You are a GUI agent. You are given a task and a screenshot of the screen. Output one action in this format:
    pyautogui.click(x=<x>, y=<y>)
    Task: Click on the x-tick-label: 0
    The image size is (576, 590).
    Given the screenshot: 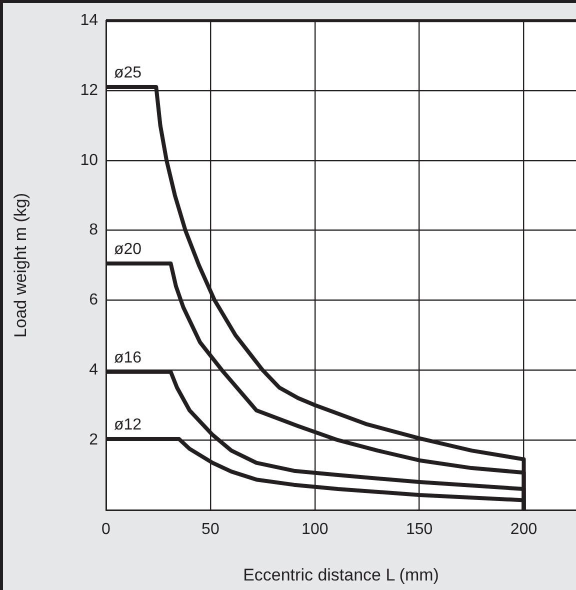 What is the action you would take?
    pyautogui.click(x=106, y=529)
    